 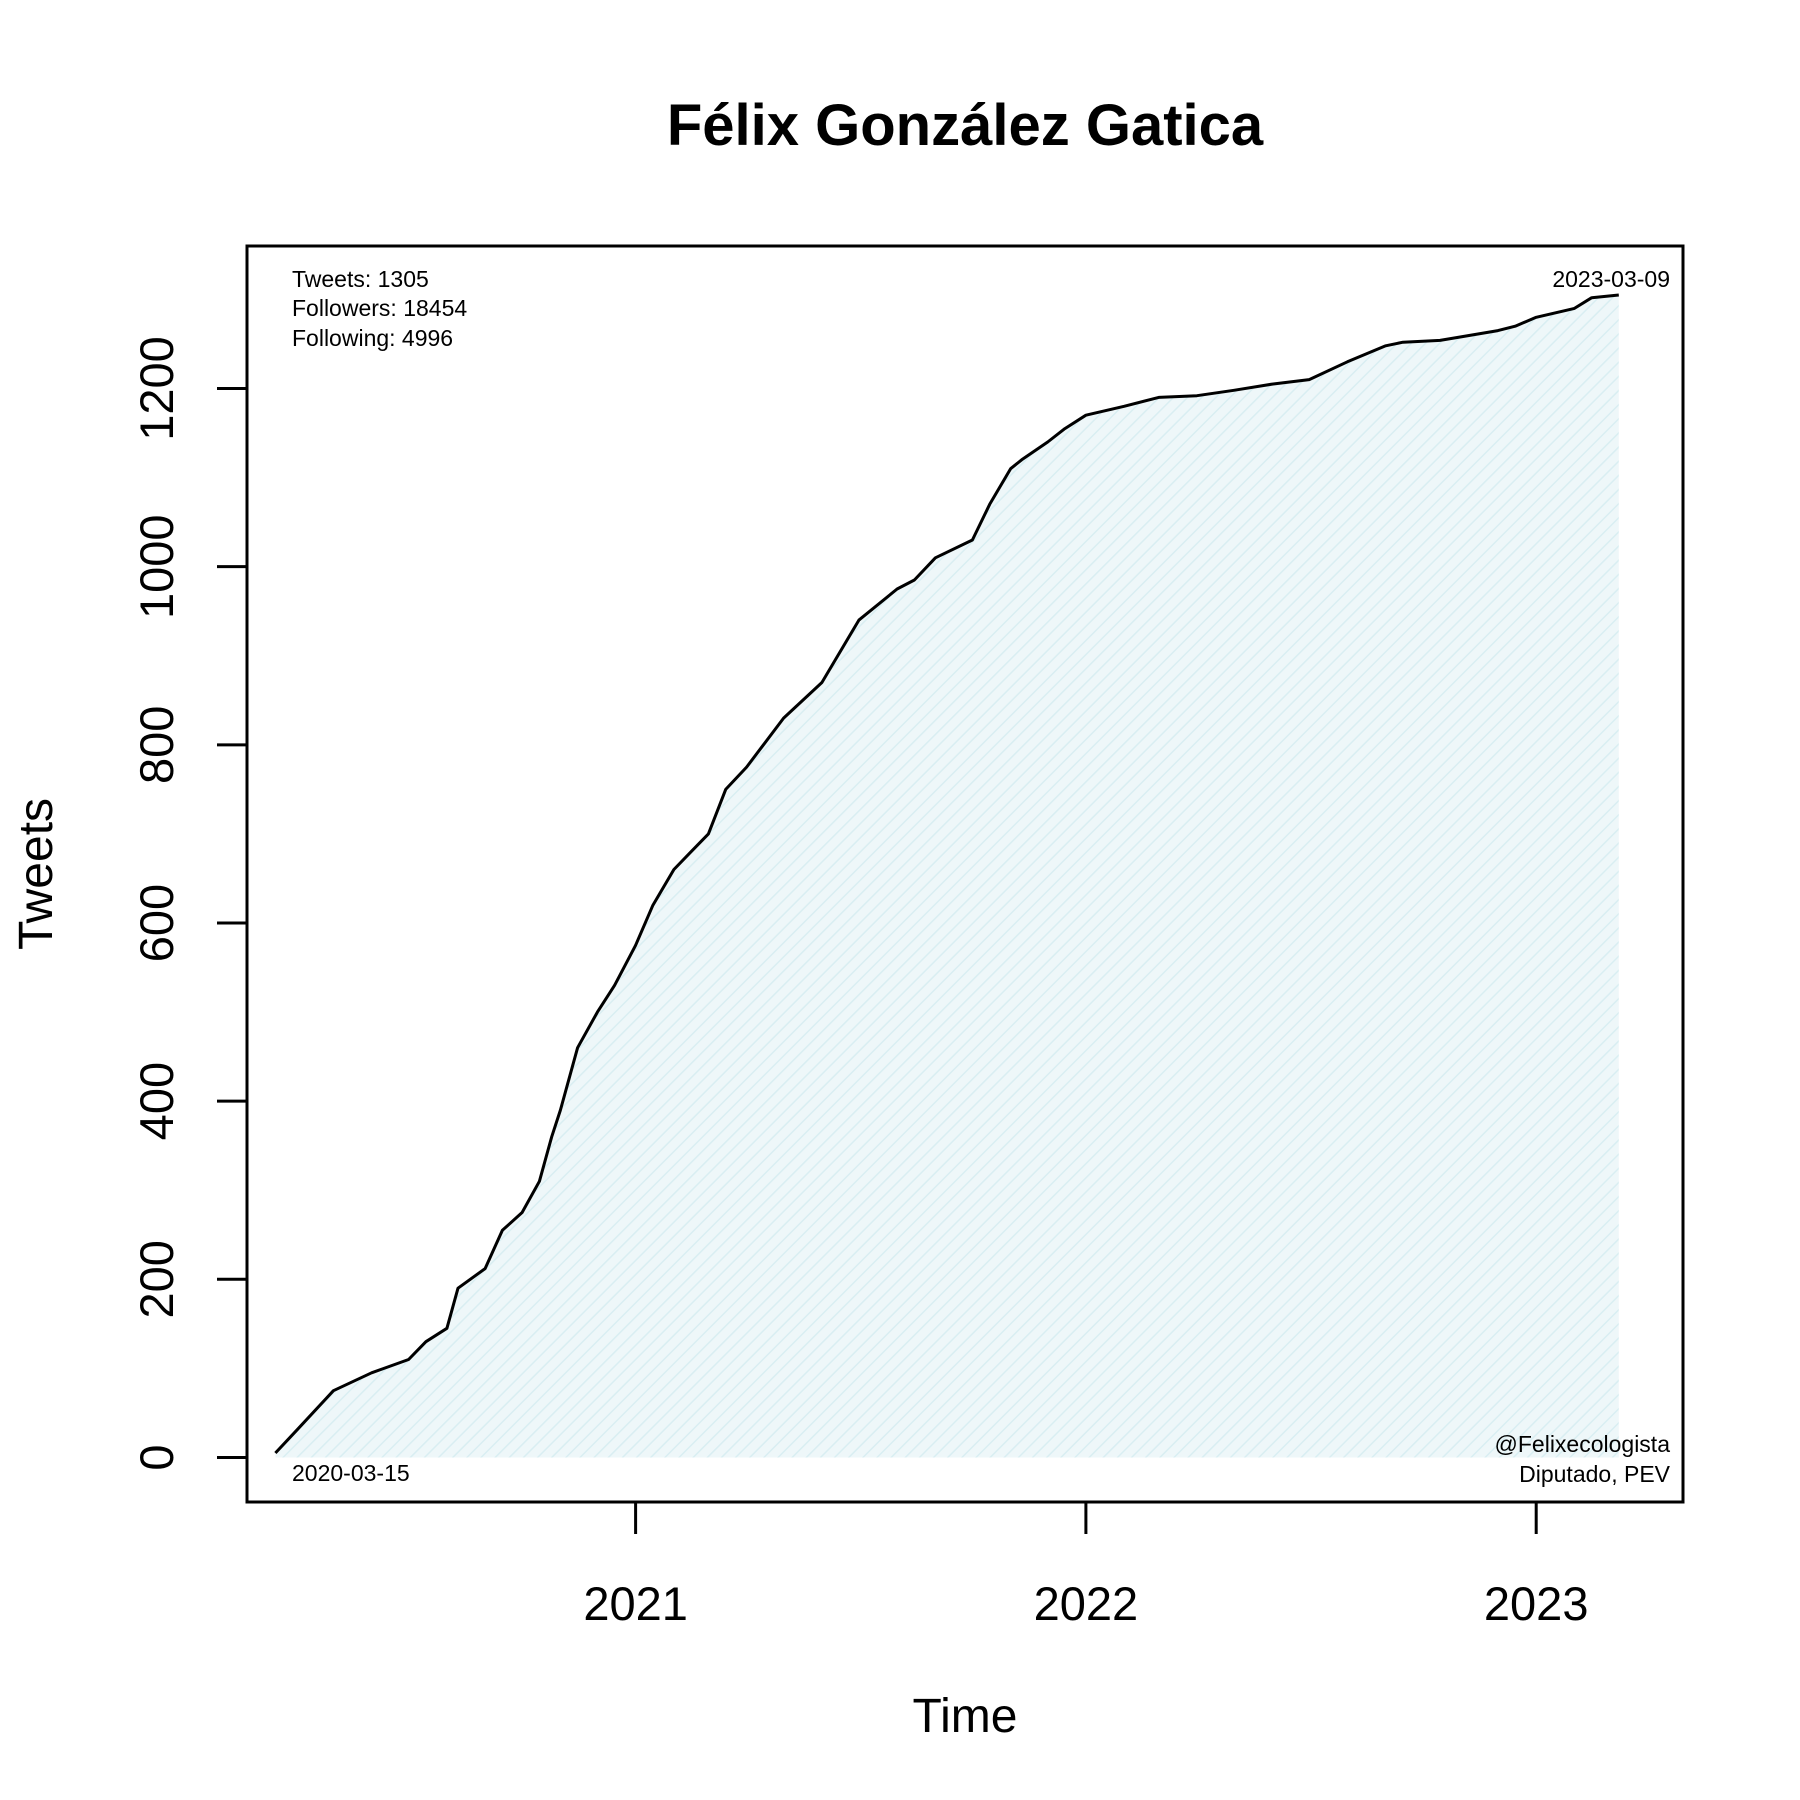 What do you see at coordinates (1611, 279) in the screenshot?
I see `end-date-label: 2023-03-09` at bounding box center [1611, 279].